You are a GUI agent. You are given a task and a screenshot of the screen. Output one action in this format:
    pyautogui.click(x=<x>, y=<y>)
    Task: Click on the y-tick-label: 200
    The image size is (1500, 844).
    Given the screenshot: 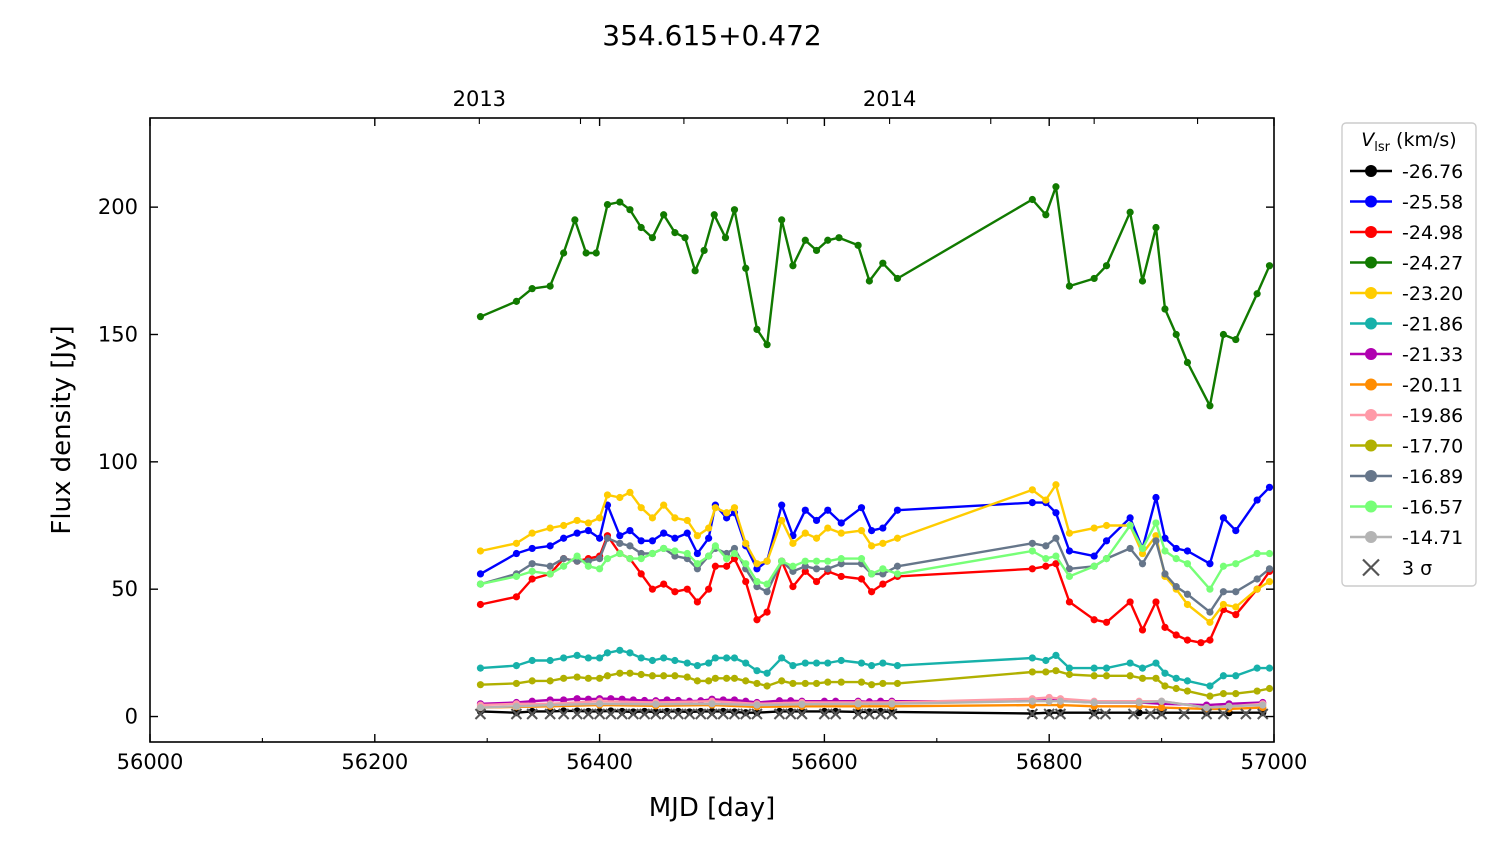 What is the action you would take?
    pyautogui.click(x=118, y=207)
    